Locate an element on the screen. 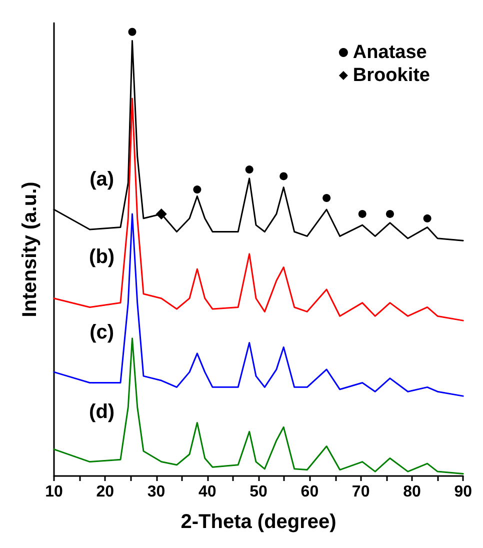 The width and height of the screenshot is (483, 548). x-axis-title: 2-Theta (degree) is located at coordinates (258, 522).